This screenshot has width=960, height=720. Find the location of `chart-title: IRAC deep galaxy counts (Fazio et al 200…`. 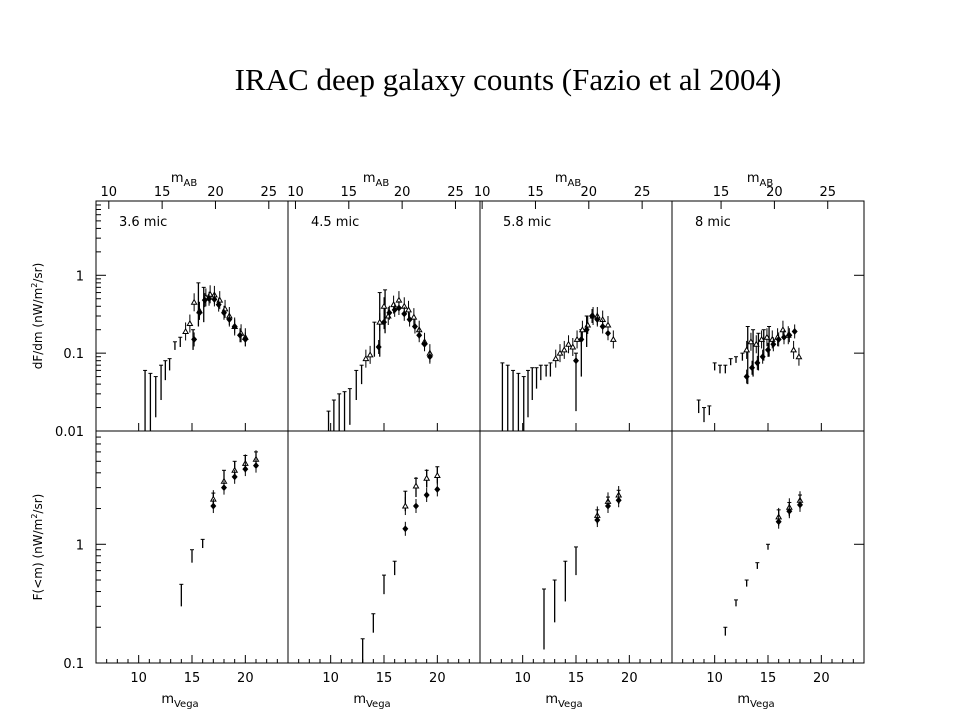

chart-title: IRAC deep galaxy counts (Fazio et al 200… is located at coordinates (508, 79).